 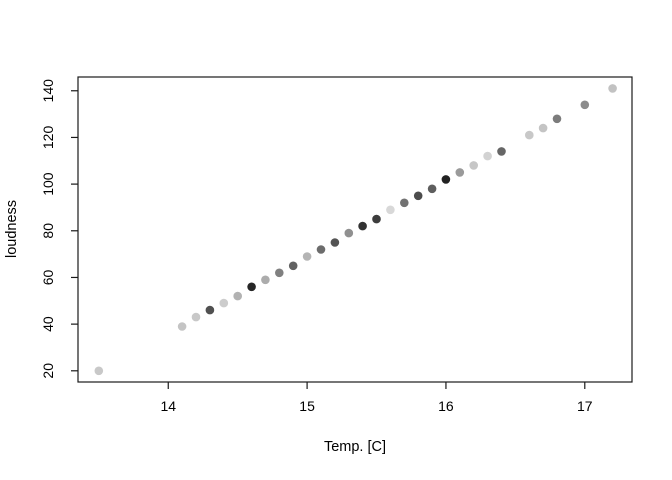 What do you see at coordinates (355, 447) in the screenshot?
I see `x-axis-title: Temp. [C]` at bounding box center [355, 447].